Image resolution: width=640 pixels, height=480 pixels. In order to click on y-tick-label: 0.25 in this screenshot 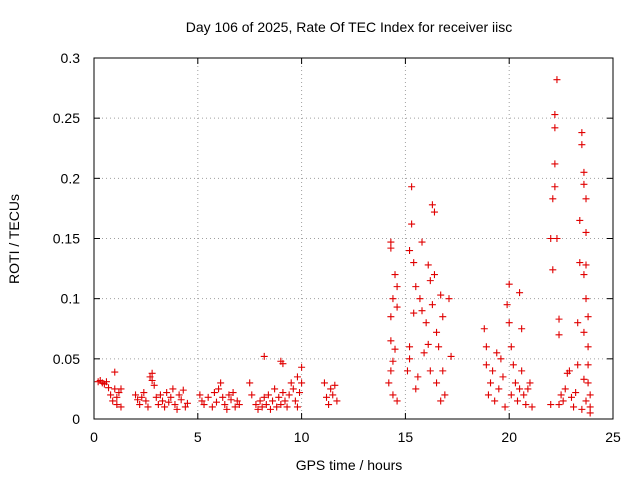, I will do `click(66, 118)`.